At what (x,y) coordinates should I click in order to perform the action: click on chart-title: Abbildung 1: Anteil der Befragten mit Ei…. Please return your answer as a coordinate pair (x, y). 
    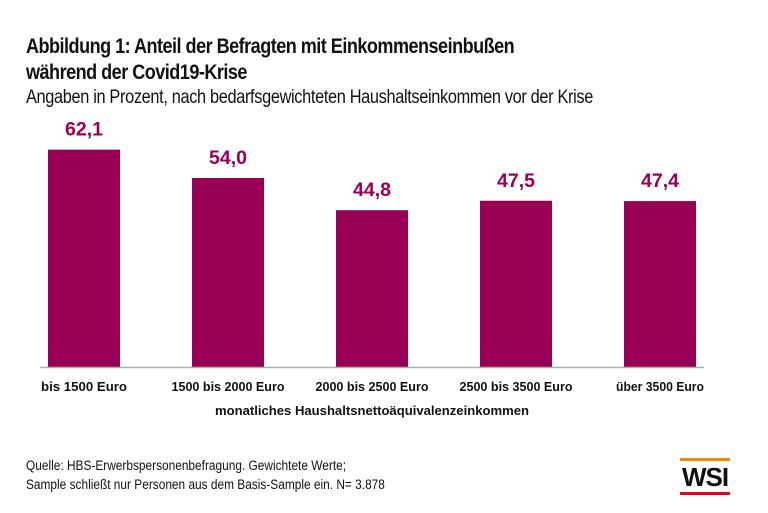
    Looking at the image, I should click on (270, 60).